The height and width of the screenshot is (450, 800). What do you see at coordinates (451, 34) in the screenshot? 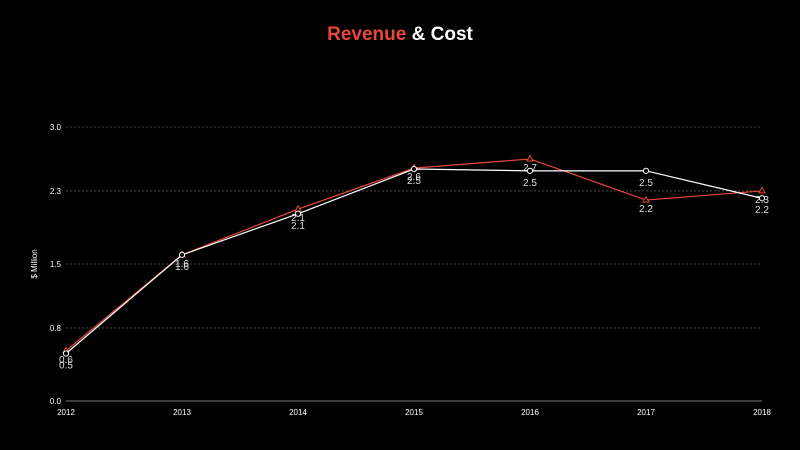
I see `title-cost: Cost` at bounding box center [451, 34].